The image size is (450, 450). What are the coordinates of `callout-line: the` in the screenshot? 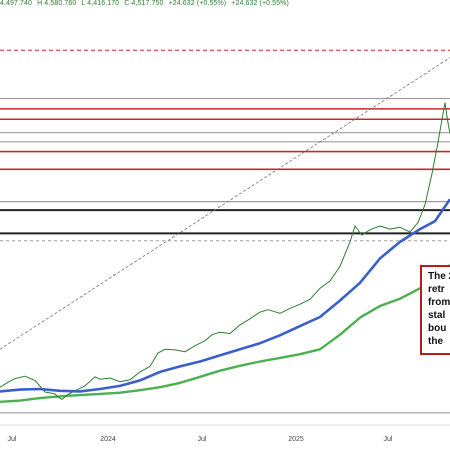 It's located at (435, 341).